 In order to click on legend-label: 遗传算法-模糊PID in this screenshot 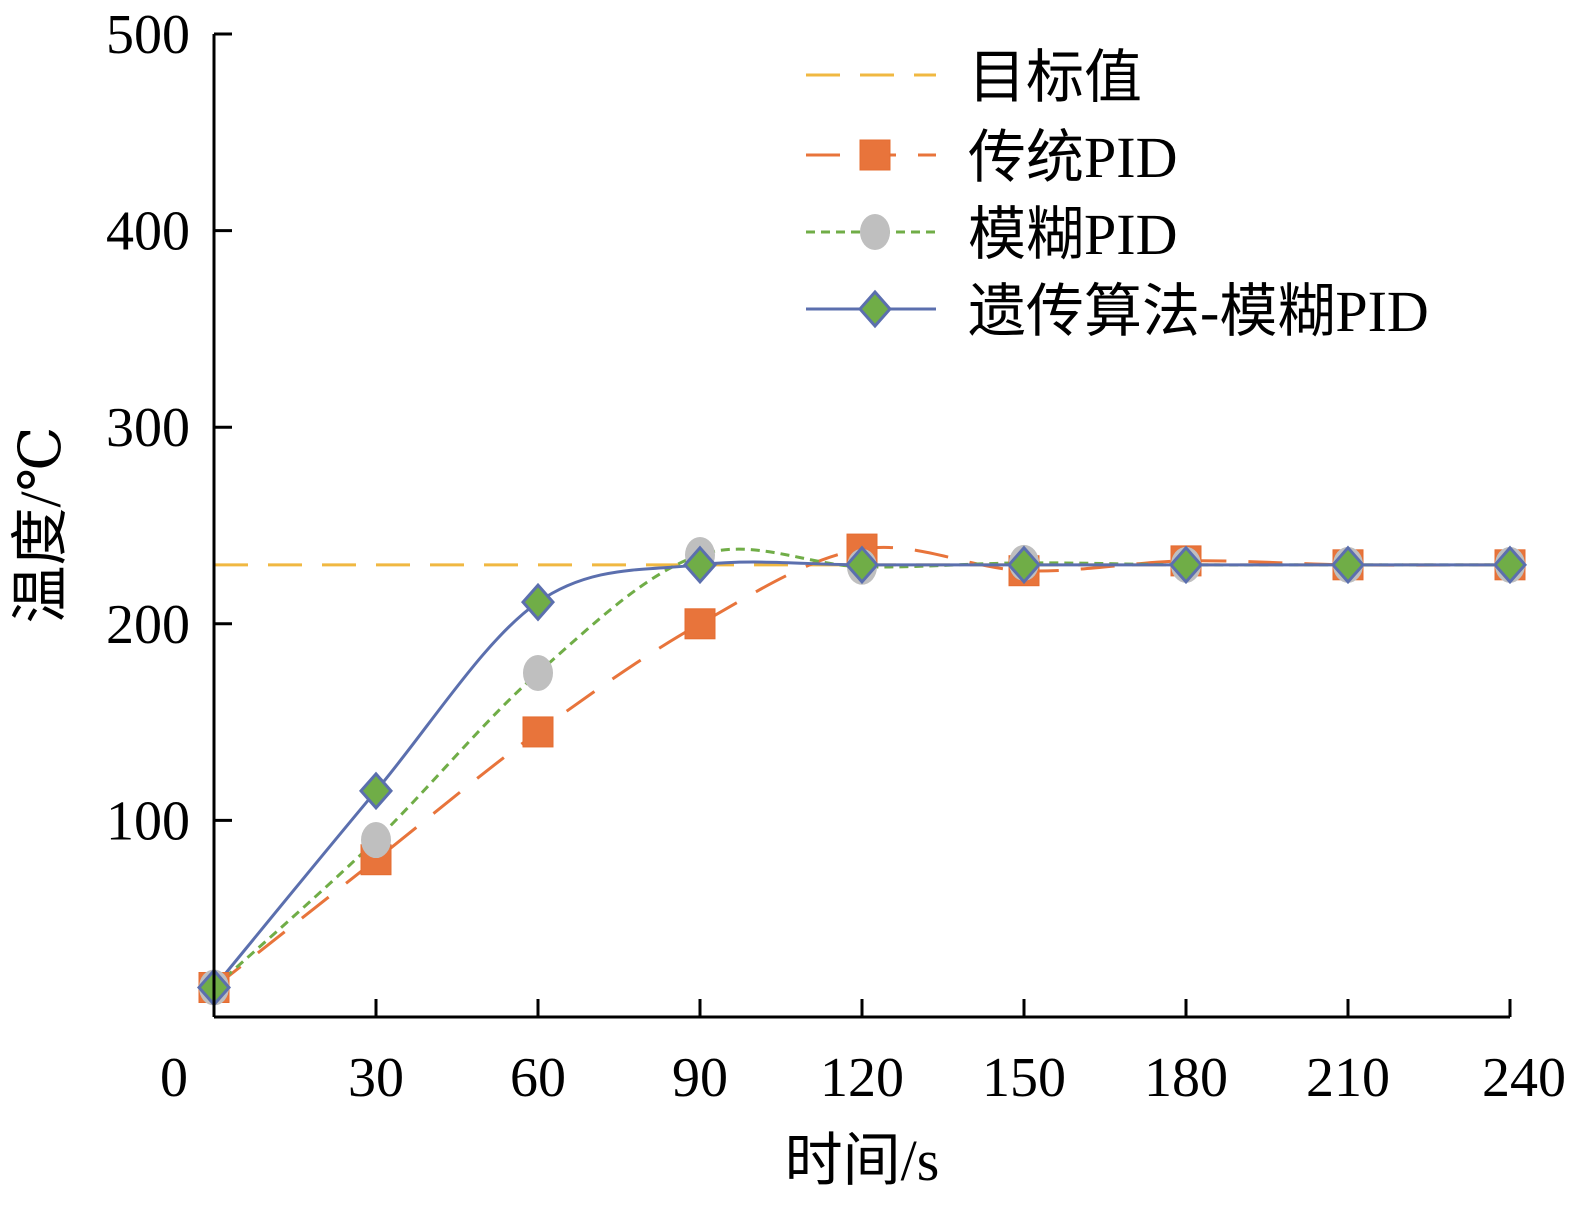, I will do `click(1198, 311)`.